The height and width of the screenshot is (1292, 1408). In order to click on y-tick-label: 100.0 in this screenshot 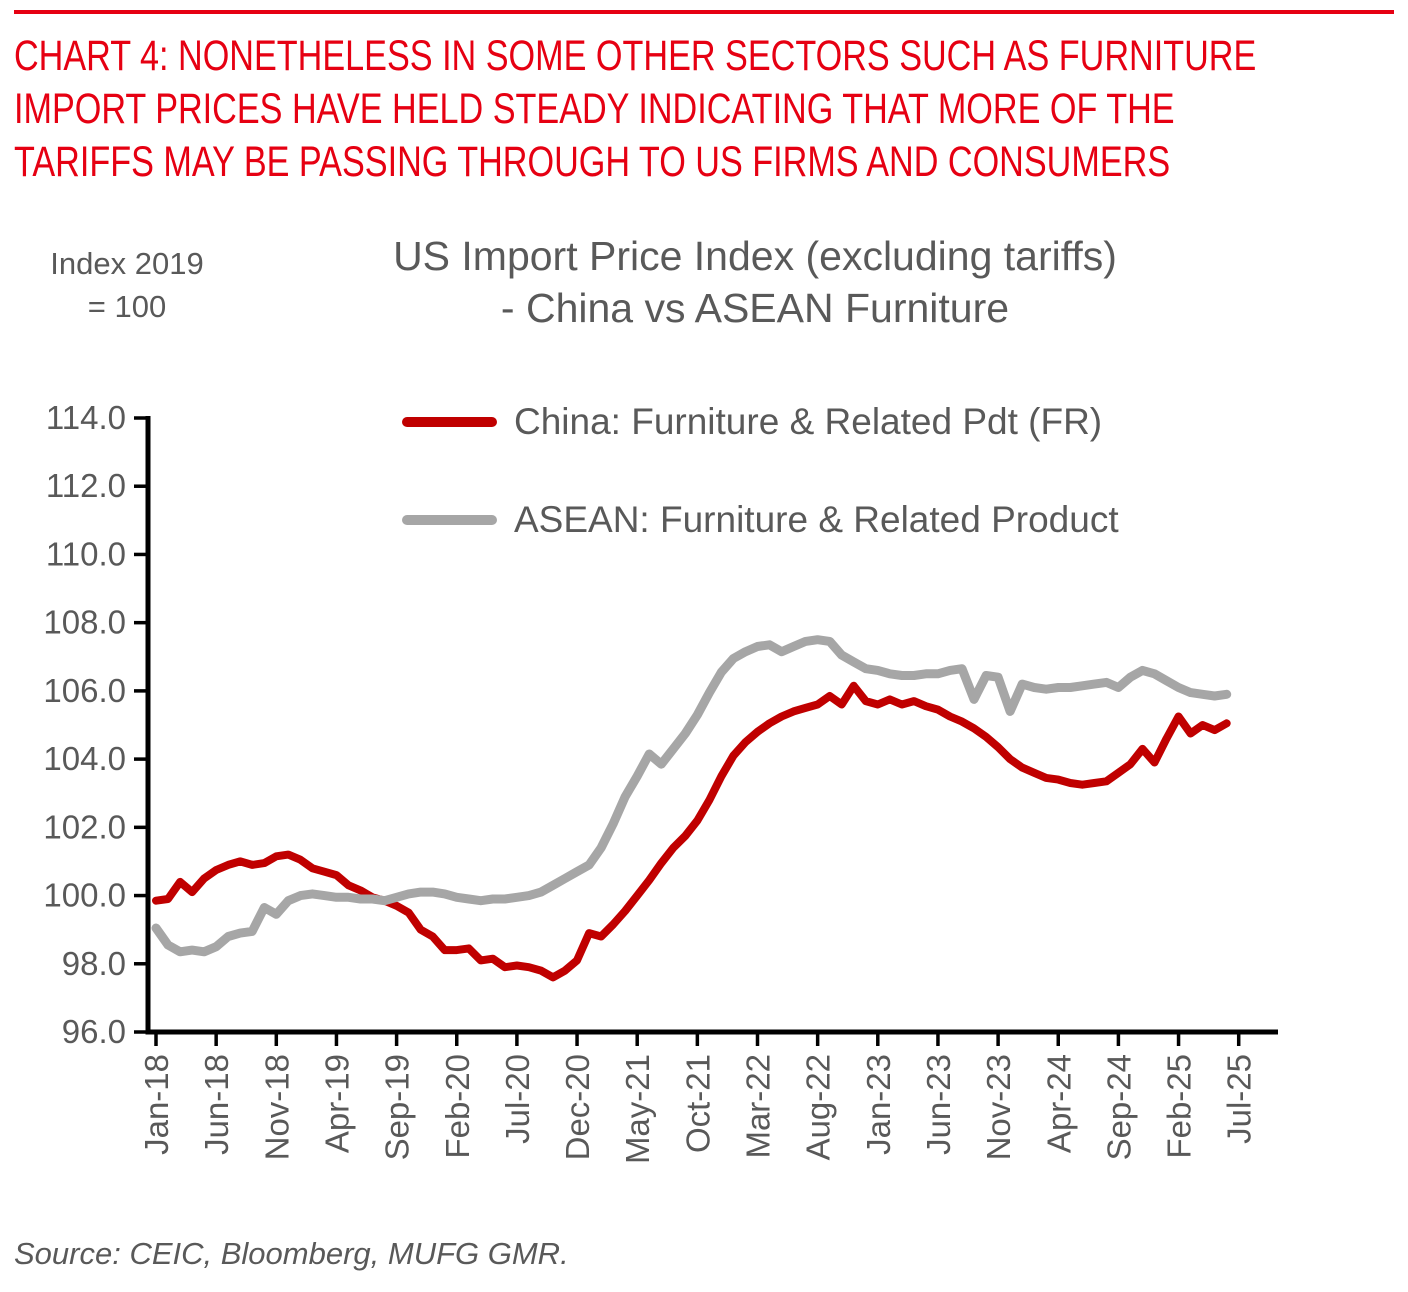, I will do `click(84, 895)`.